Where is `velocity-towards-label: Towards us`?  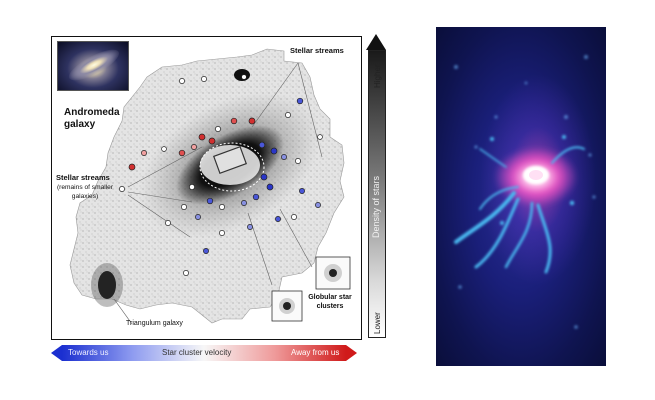
velocity-towards-label: Towards us is located at coordinates (88, 352).